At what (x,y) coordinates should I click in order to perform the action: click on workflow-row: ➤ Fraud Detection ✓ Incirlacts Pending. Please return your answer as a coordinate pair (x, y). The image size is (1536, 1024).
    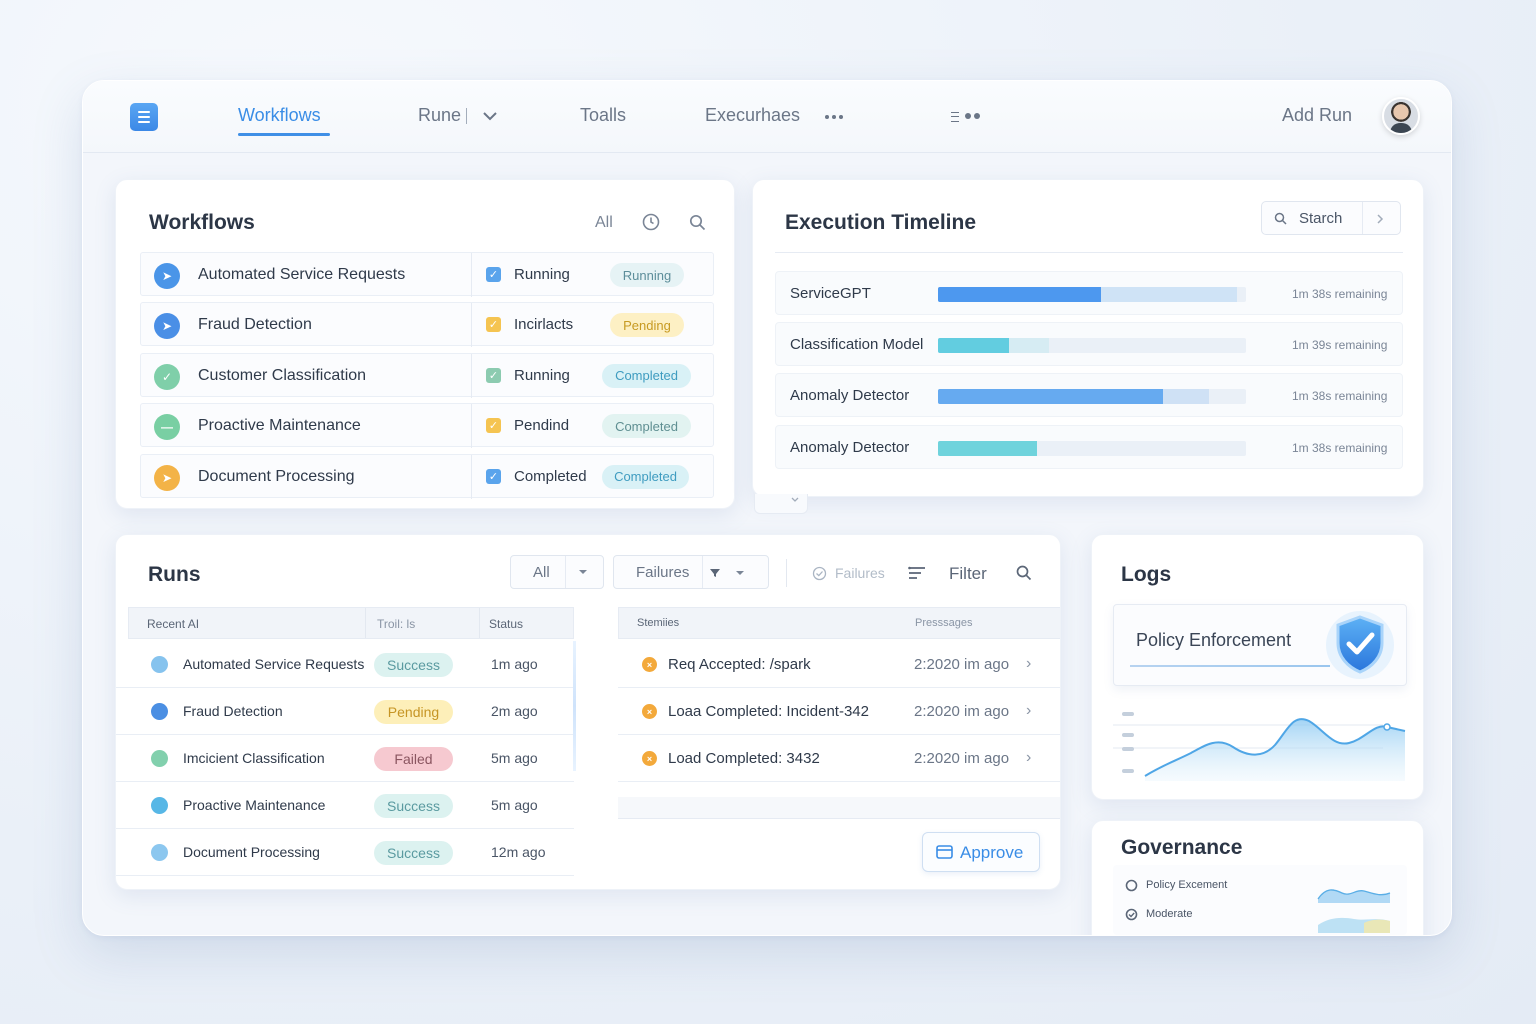
    Looking at the image, I should click on (427, 325).